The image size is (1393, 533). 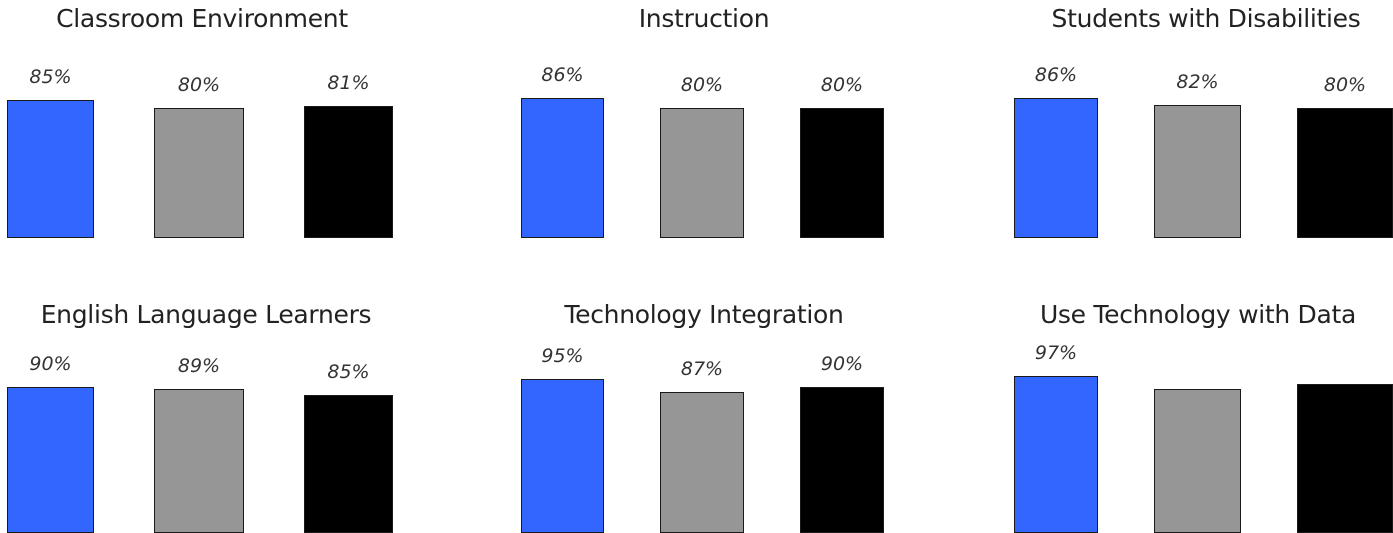 I want to click on chart-title: Use Technology with Data, so click(x=1198, y=314).